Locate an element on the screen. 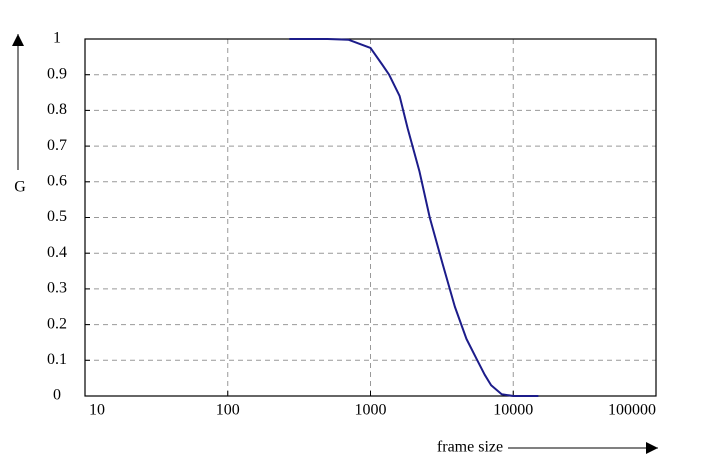 Image resolution: width=708 pixels, height=472 pixels. x-axis-label: frame size is located at coordinates (470, 447).